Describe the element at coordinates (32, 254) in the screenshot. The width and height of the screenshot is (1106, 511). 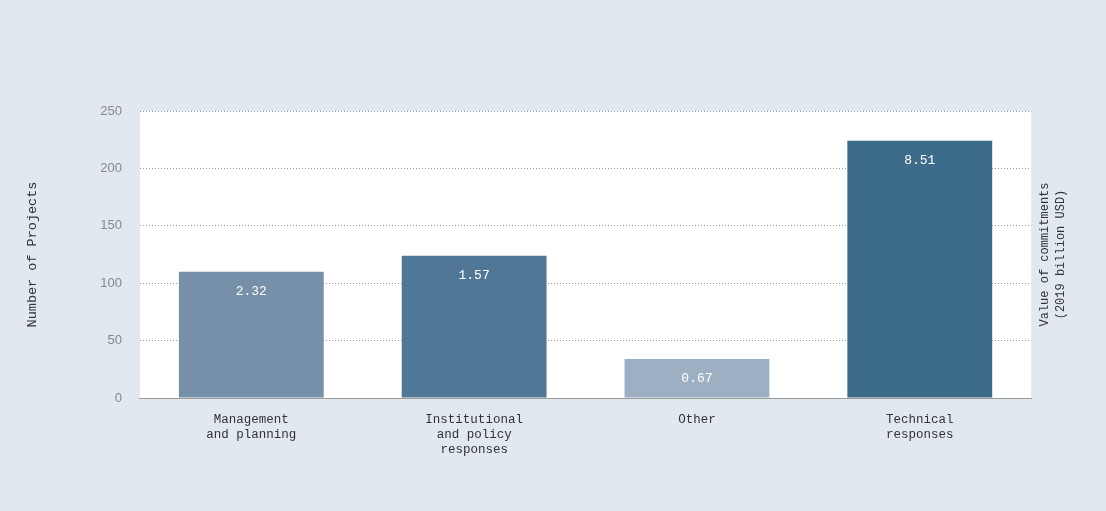
I see `y-axis-title: Number of Projects` at that location.